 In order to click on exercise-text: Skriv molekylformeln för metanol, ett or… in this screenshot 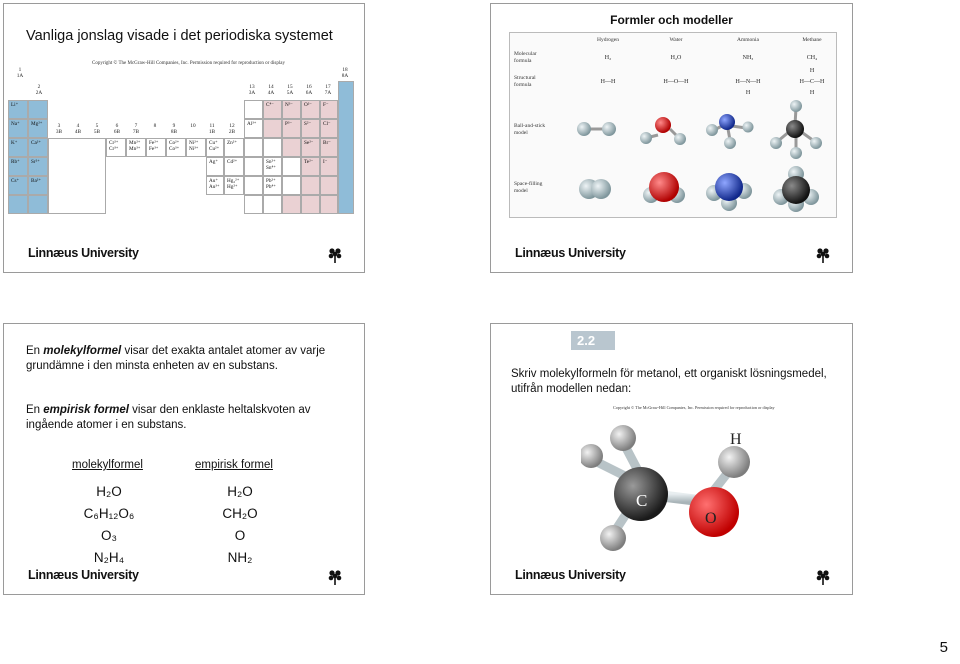, I will do `click(669, 381)`.